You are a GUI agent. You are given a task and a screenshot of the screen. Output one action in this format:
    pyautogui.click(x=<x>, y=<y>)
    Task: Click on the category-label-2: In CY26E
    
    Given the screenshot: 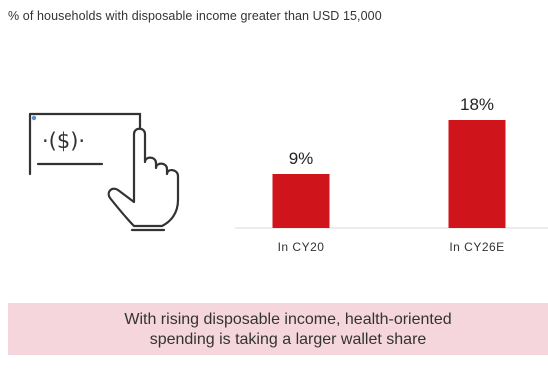 What is the action you would take?
    pyautogui.click(x=476, y=247)
    